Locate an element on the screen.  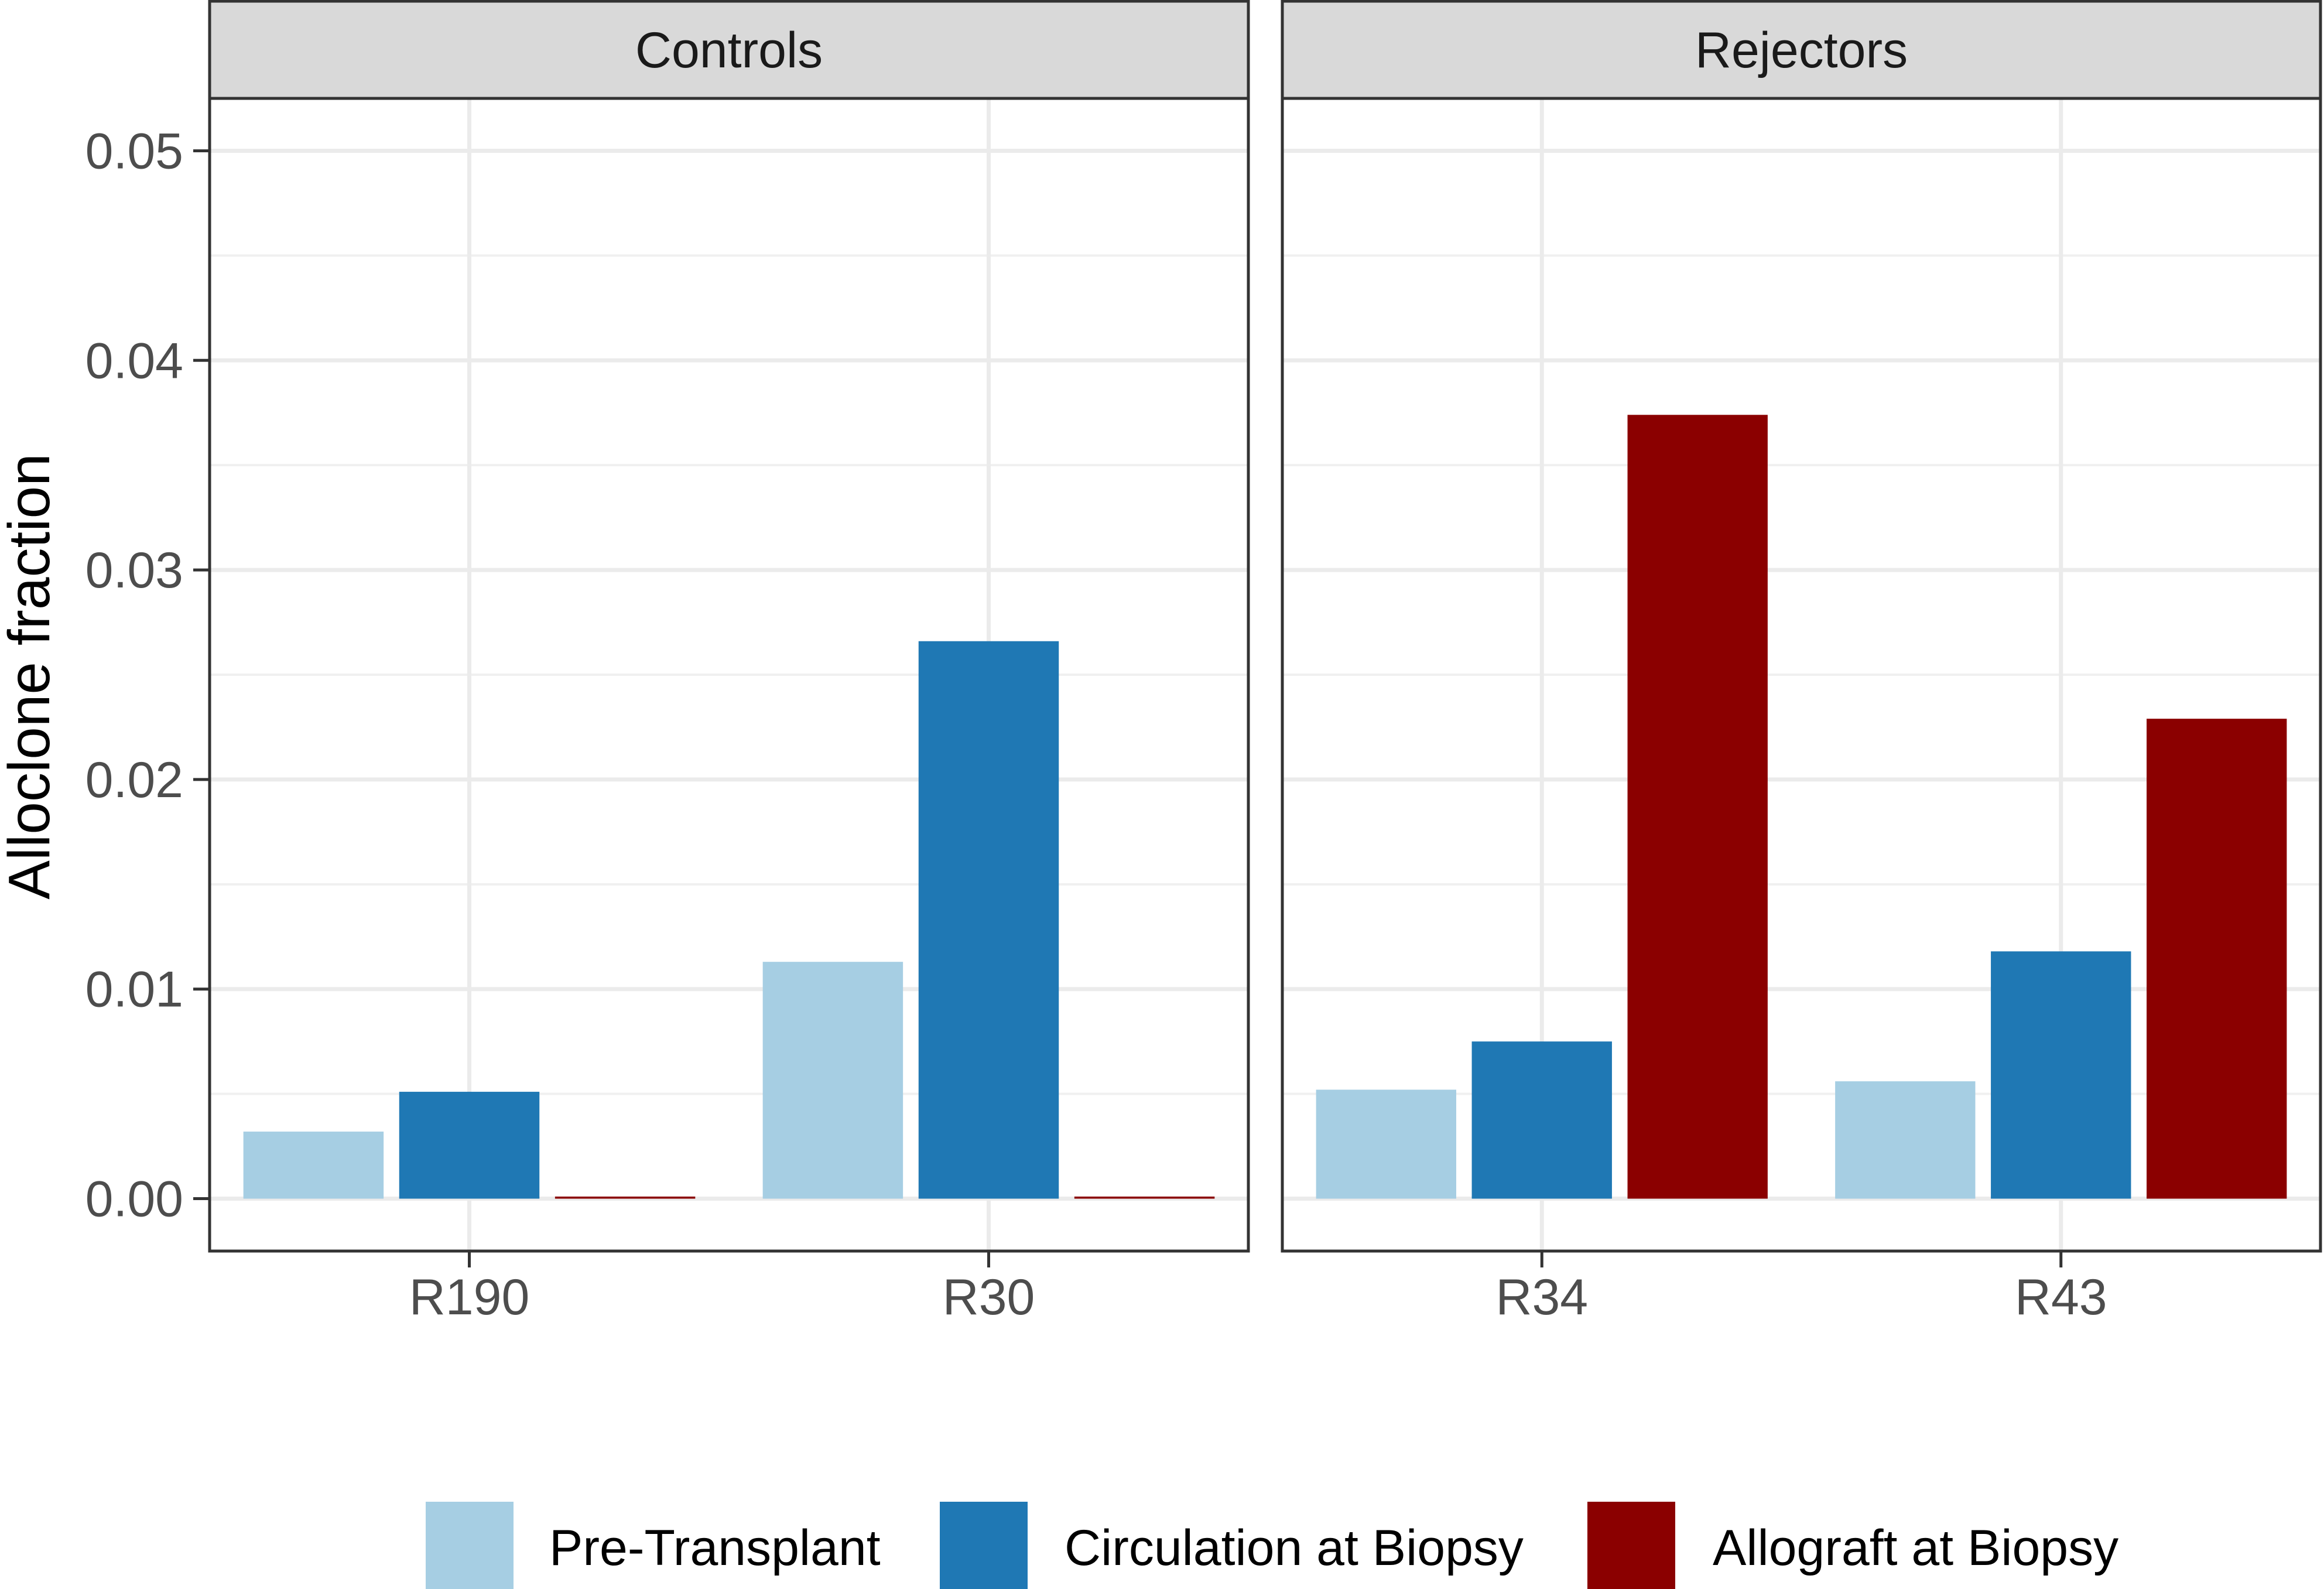
facet-strip-label: Controls is located at coordinates (729, 50).